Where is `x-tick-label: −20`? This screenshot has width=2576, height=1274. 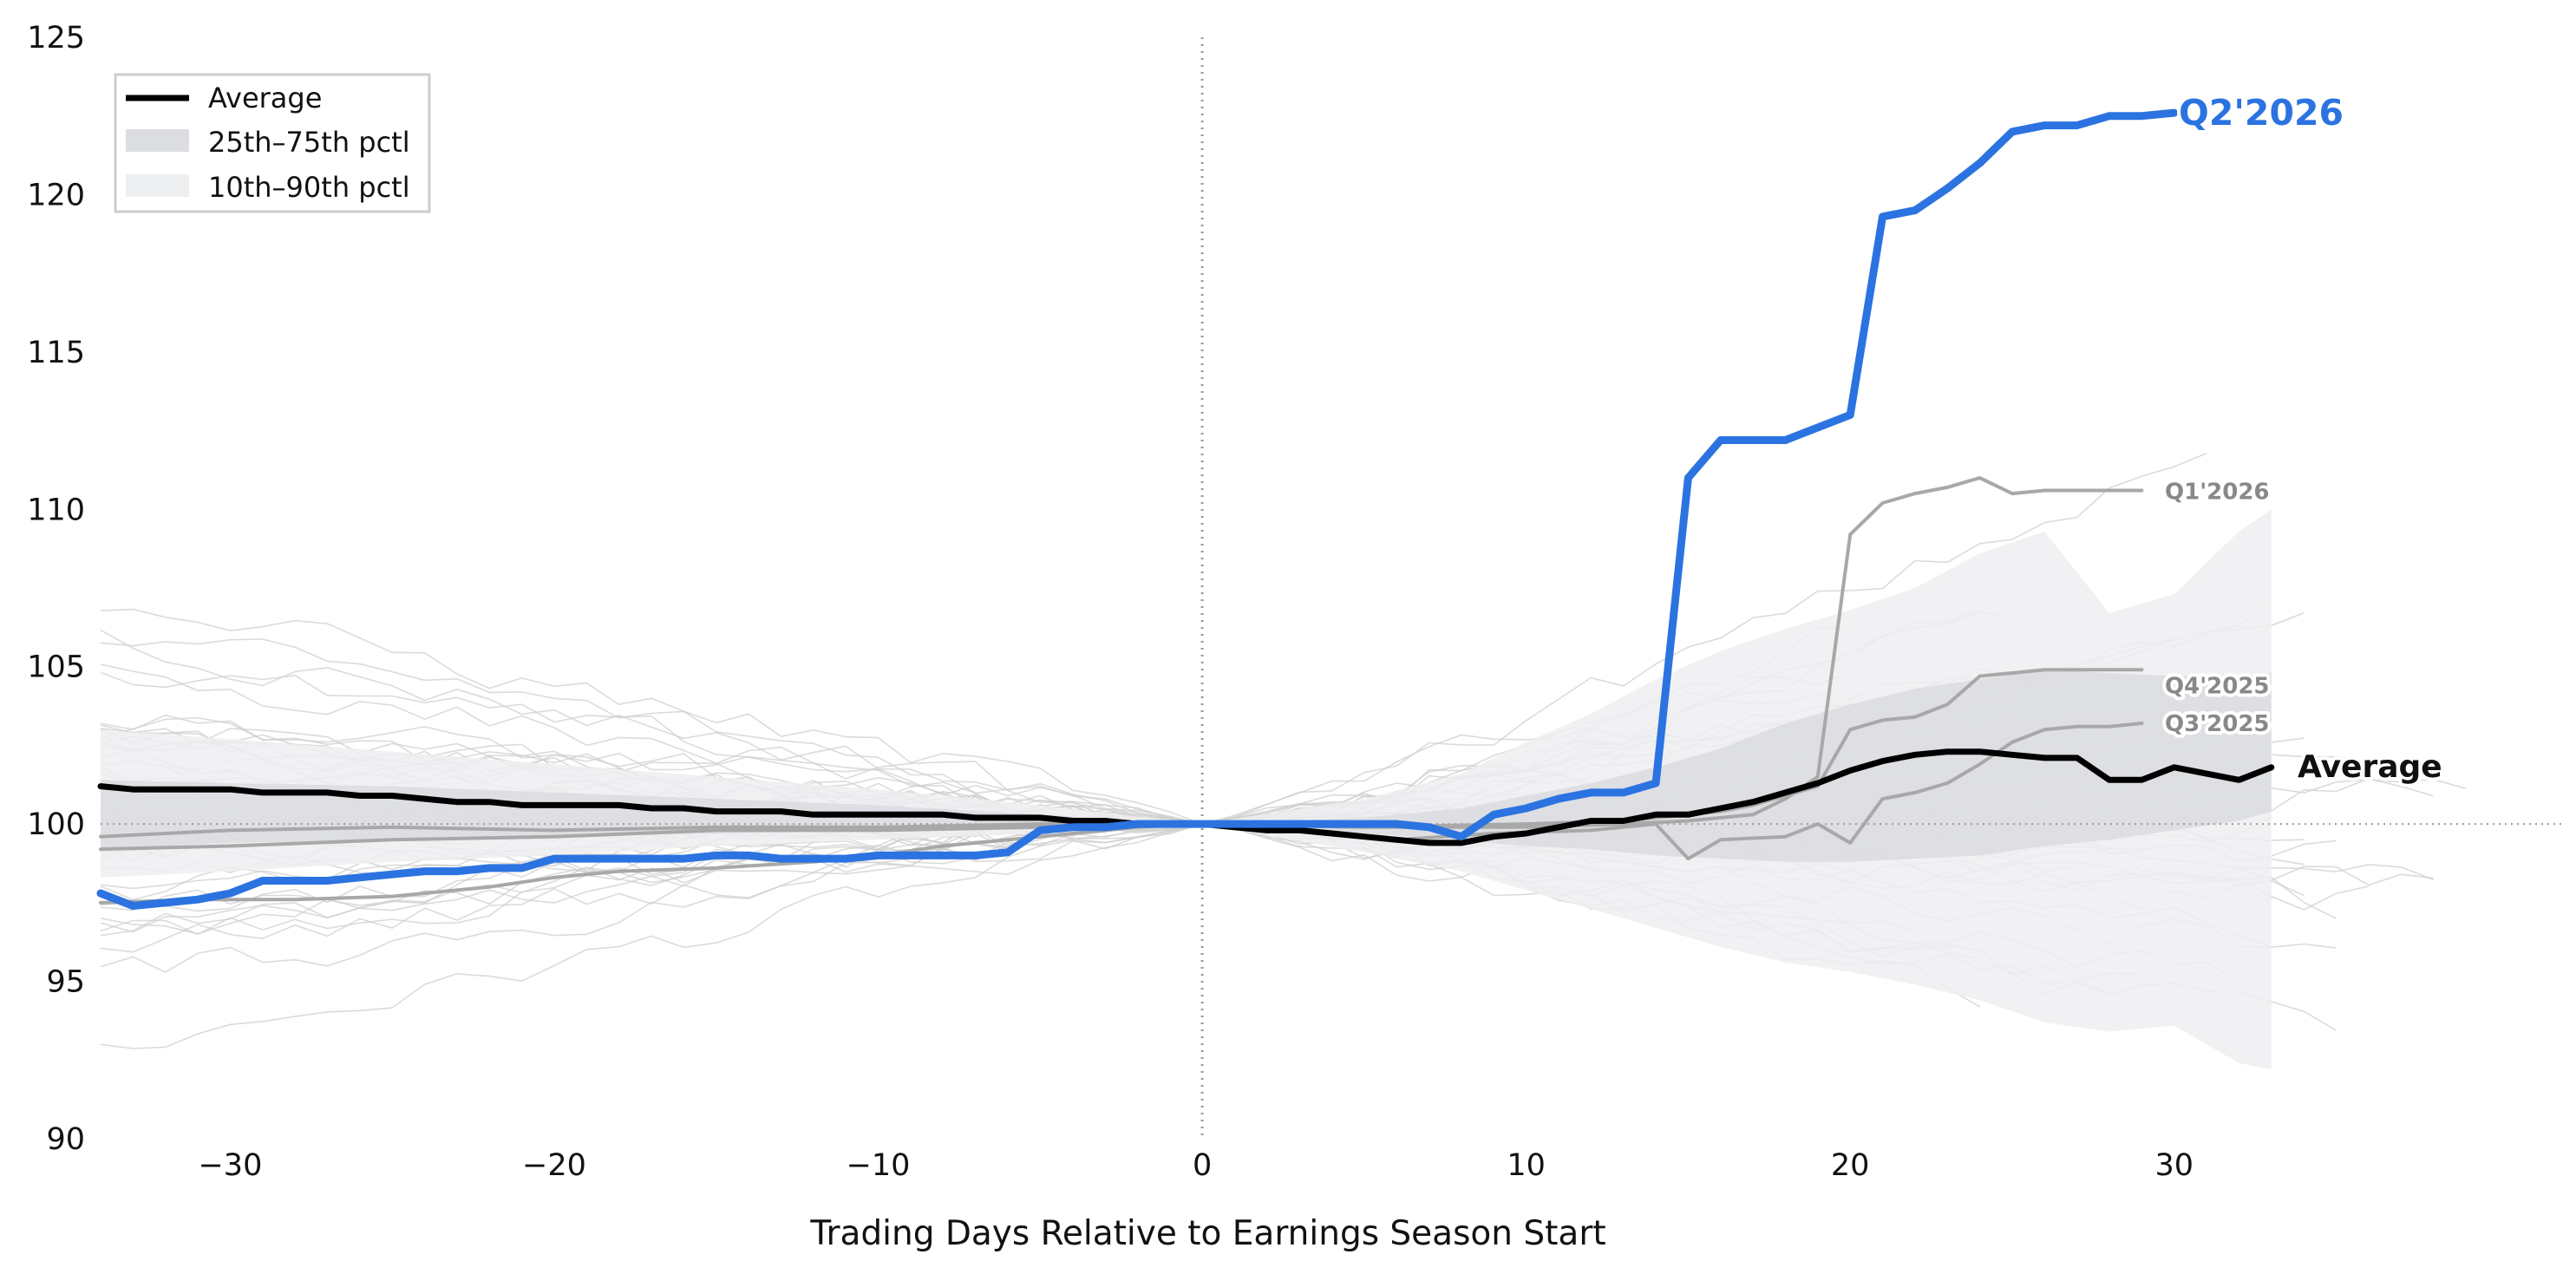 x-tick-label: −20 is located at coordinates (554, 1165).